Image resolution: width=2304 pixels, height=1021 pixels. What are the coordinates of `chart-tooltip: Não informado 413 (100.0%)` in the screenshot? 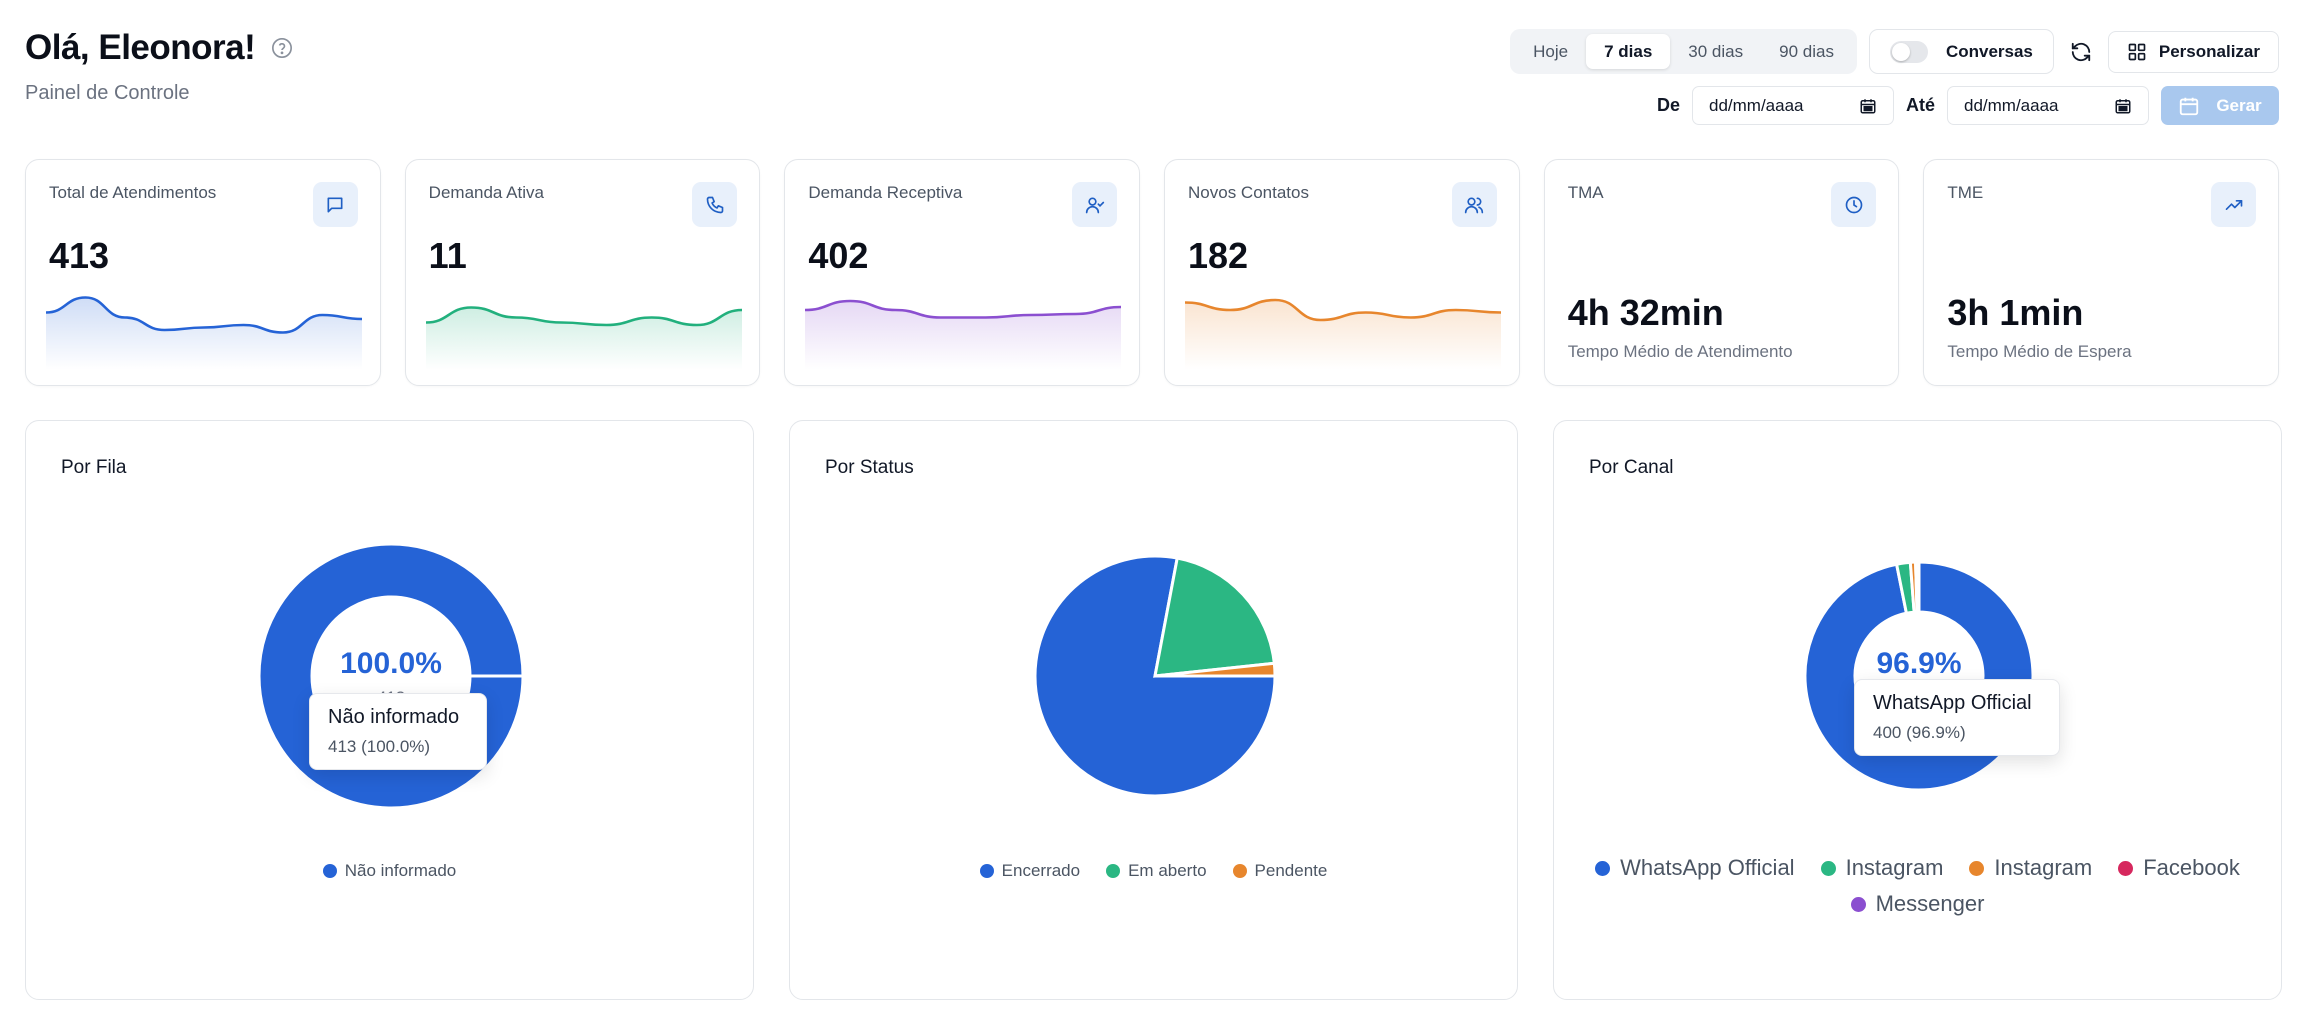 It's located at (398, 731).